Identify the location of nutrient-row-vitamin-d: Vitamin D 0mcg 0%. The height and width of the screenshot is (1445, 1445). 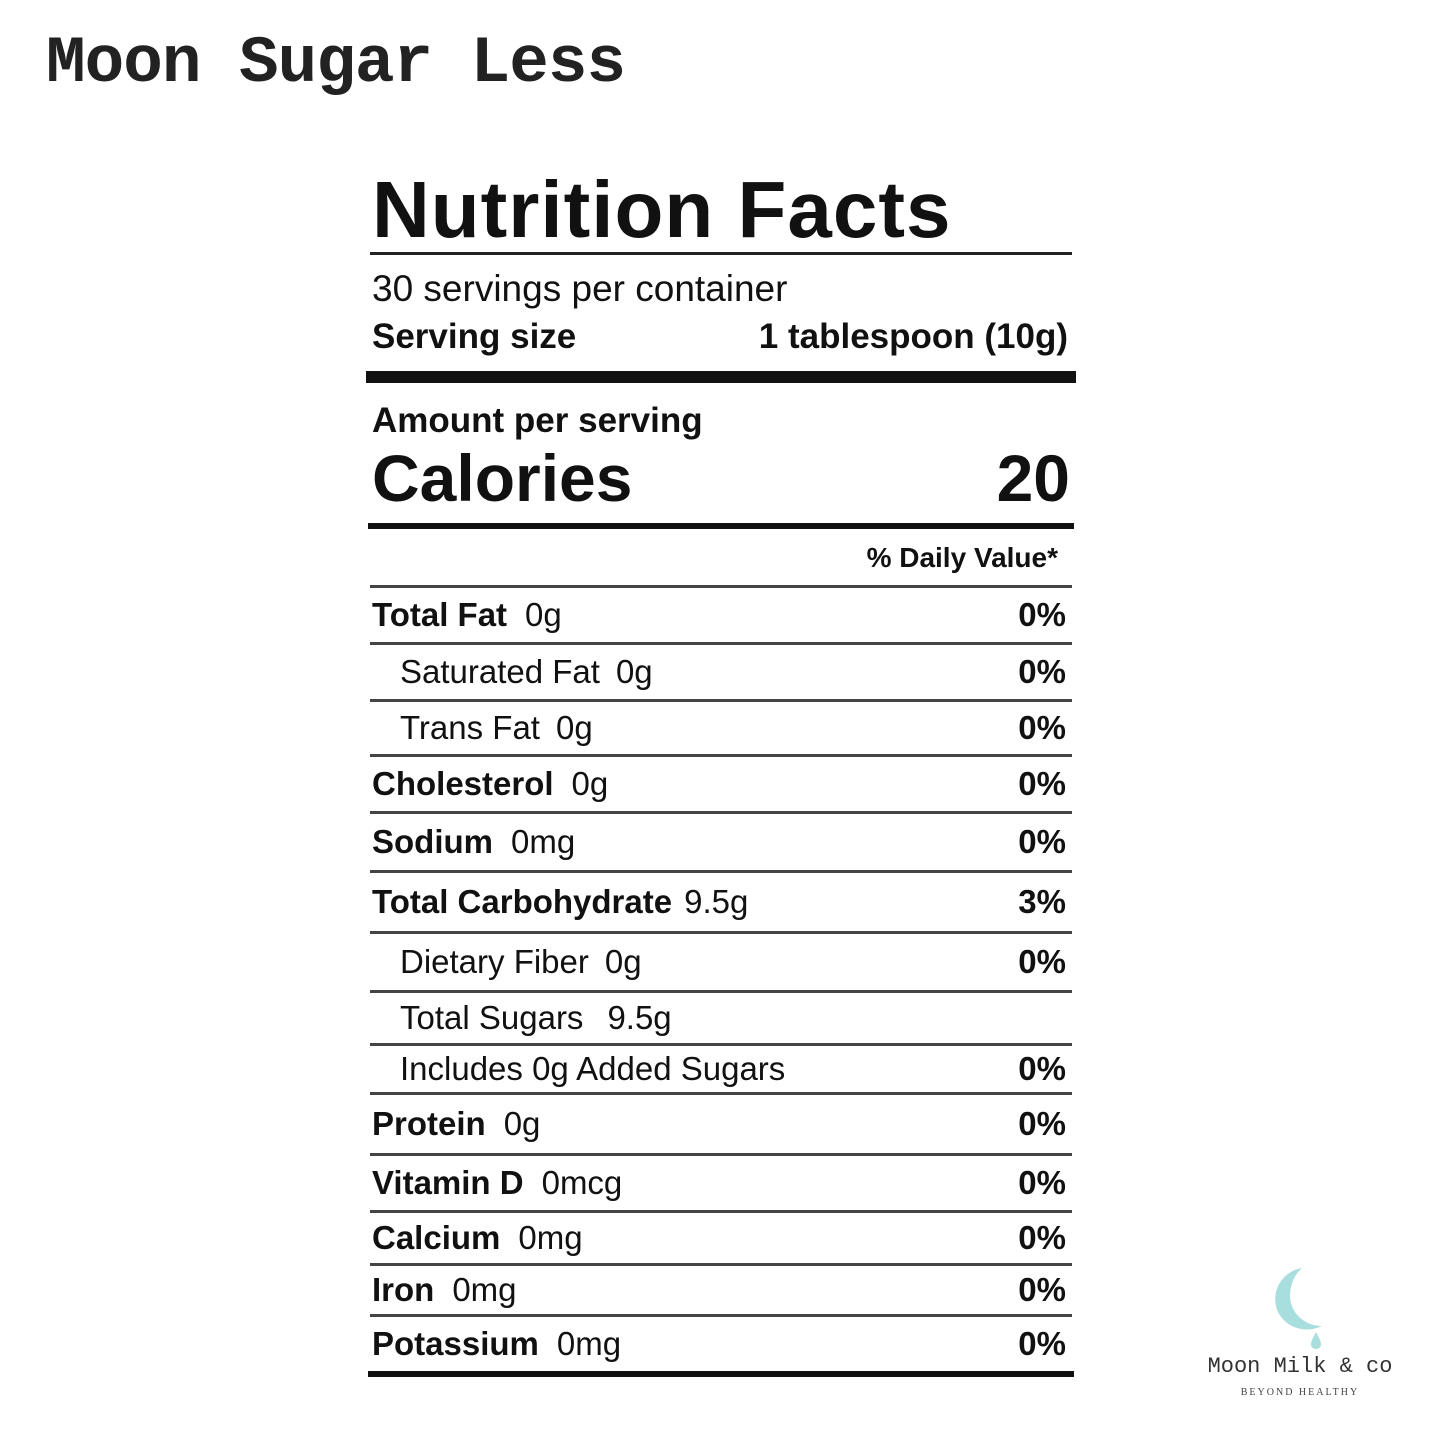
(721, 1181).